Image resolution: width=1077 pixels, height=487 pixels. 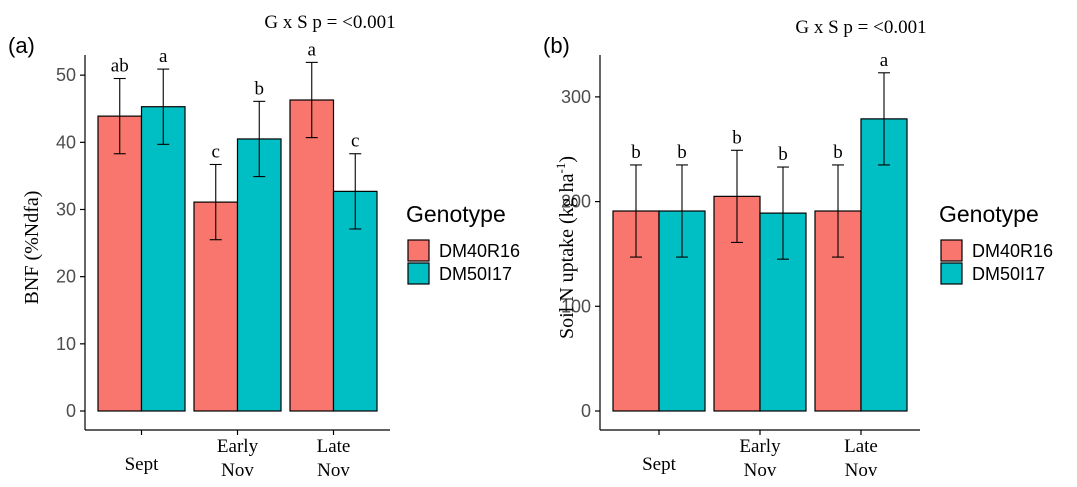 I want to click on y-axis-label-superscript: -1, so click(x=560, y=168).